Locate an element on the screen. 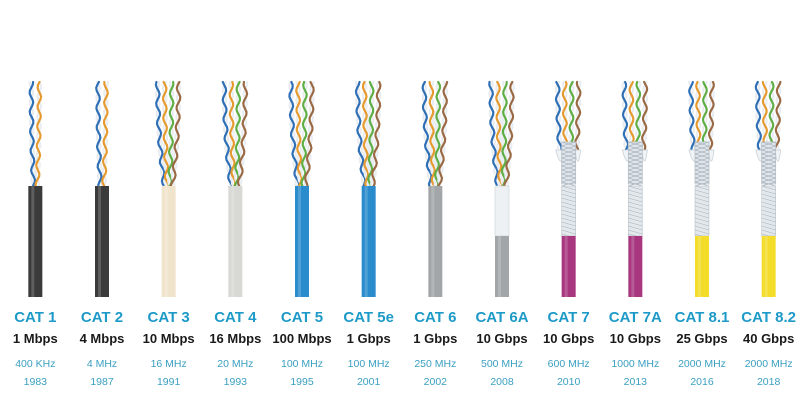  category-name: CAT 5 is located at coordinates (302, 317).